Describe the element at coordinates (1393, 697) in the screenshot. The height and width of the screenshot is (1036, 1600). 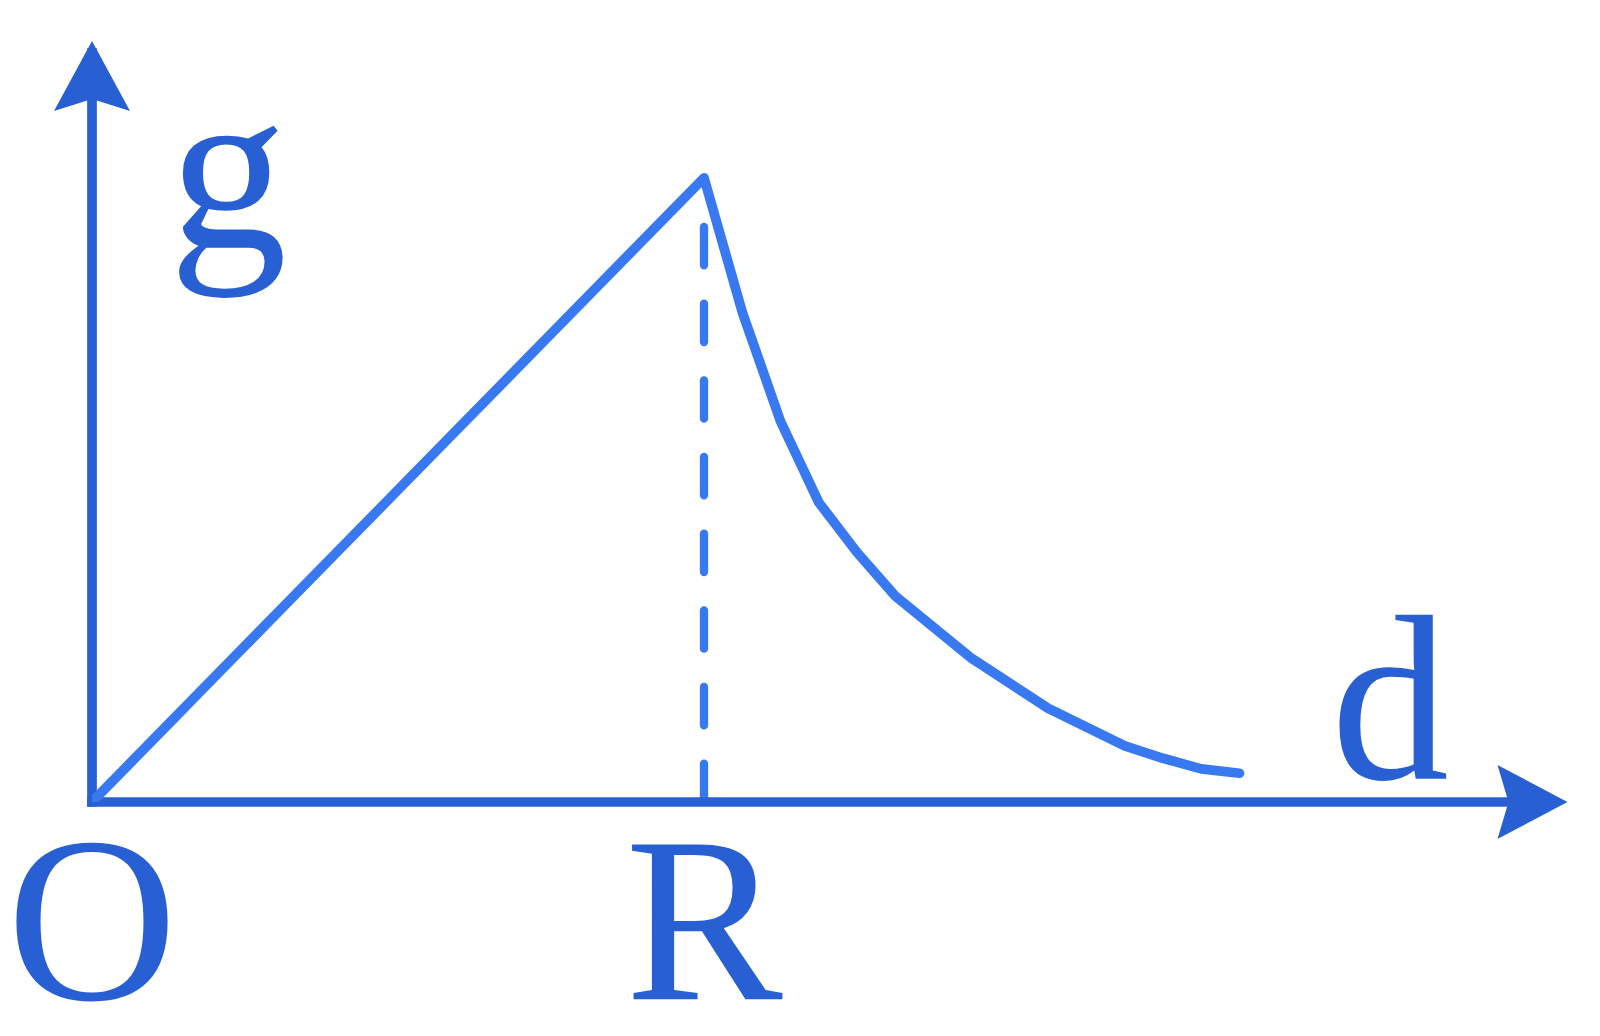
I see `x-axis-title: d` at that location.